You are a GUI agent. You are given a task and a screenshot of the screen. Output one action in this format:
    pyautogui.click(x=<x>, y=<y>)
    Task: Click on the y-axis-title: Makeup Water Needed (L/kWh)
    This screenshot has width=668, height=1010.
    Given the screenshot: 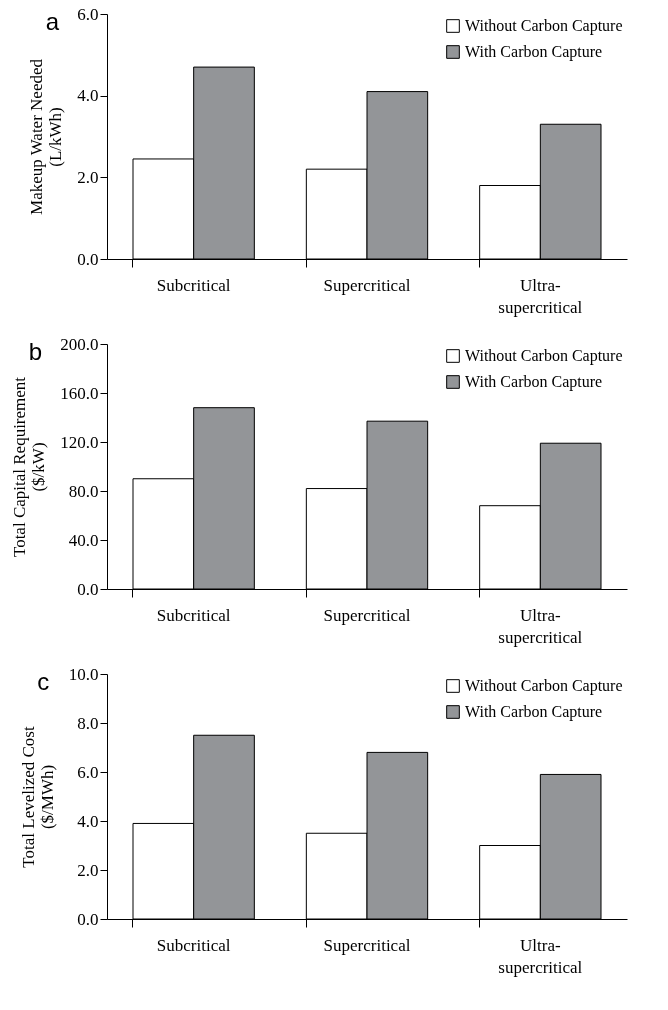 What is the action you would take?
    pyautogui.click(x=46, y=136)
    